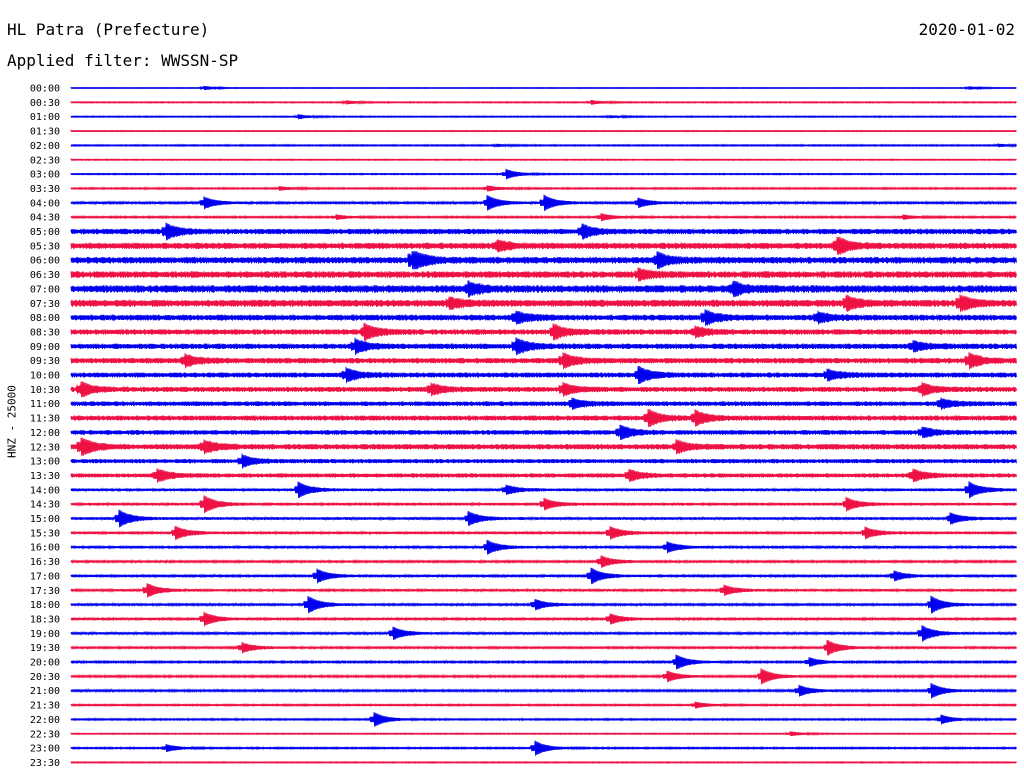  What do you see at coordinates (45, 476) in the screenshot?
I see `time-tick-label: 13:30` at bounding box center [45, 476].